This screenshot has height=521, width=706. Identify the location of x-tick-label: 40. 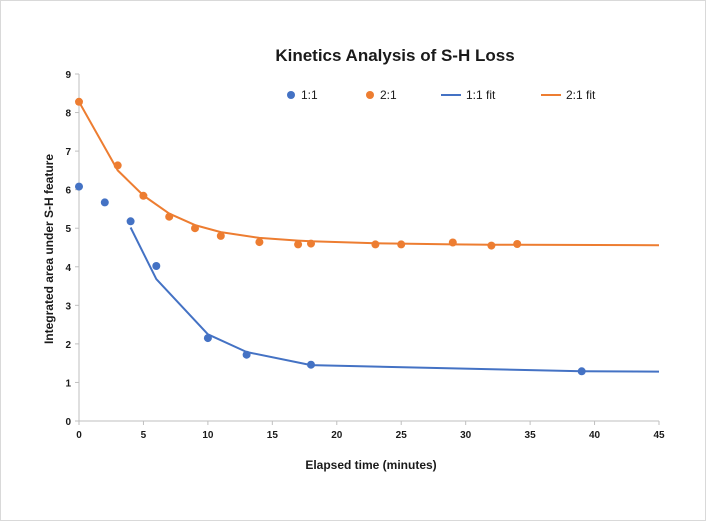
(595, 435).